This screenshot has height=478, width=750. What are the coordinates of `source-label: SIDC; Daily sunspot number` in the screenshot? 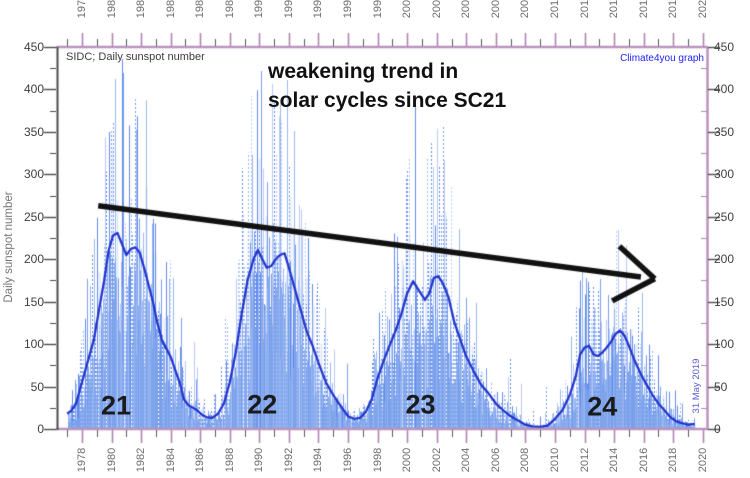 It's located at (135, 57).